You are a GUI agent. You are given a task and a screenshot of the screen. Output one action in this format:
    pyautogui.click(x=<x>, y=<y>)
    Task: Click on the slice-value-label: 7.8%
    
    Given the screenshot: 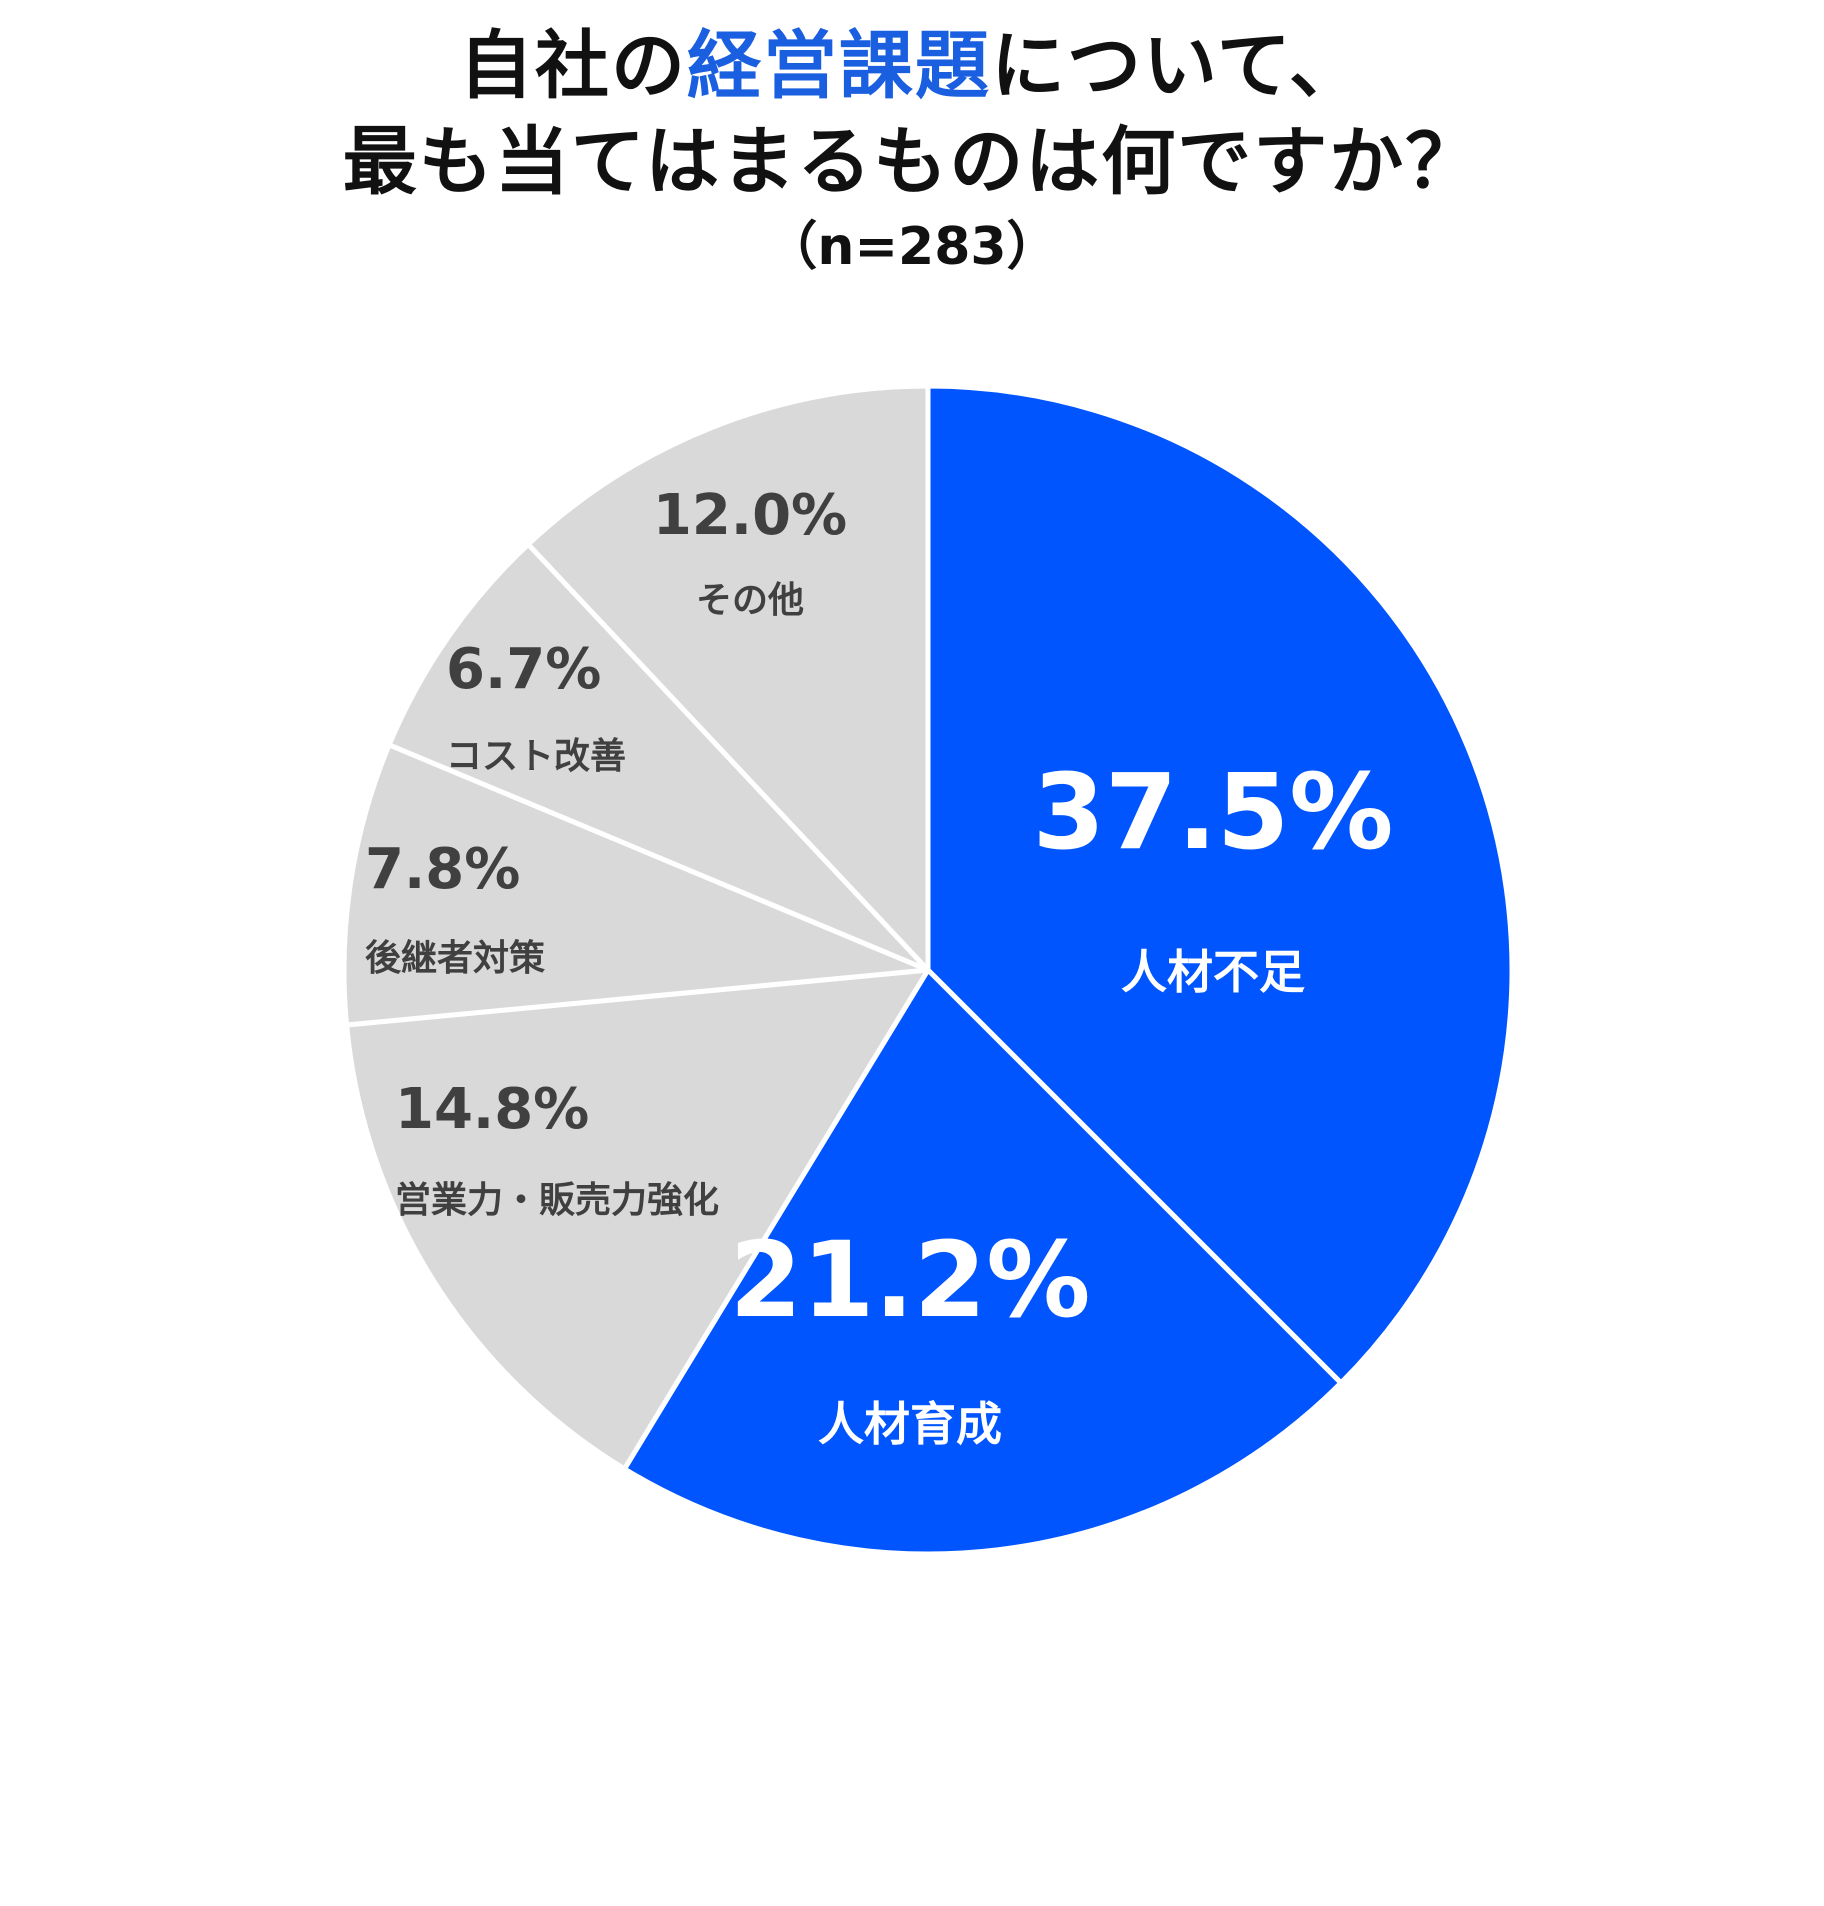 What is the action you would take?
    pyautogui.click(x=442, y=869)
    